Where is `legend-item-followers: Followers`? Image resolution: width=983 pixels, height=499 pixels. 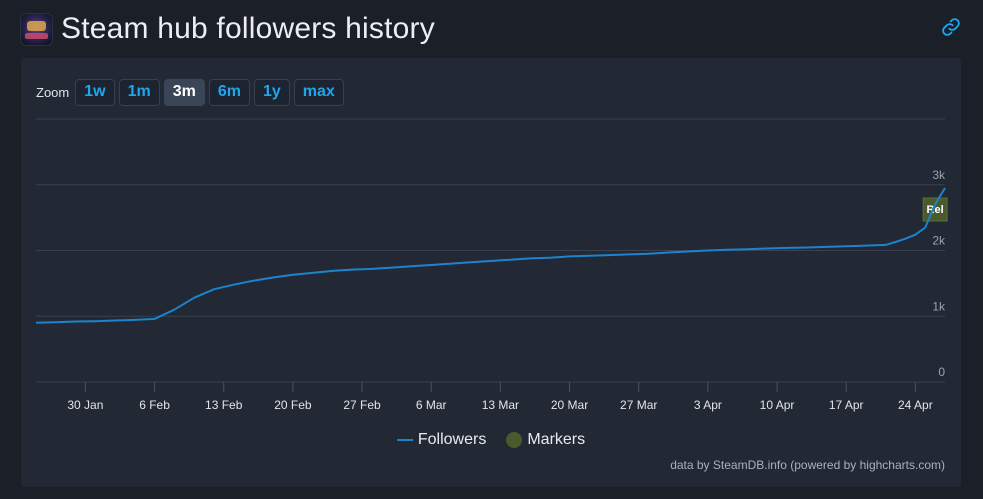
legend-item-followers: Followers is located at coordinates (441, 440).